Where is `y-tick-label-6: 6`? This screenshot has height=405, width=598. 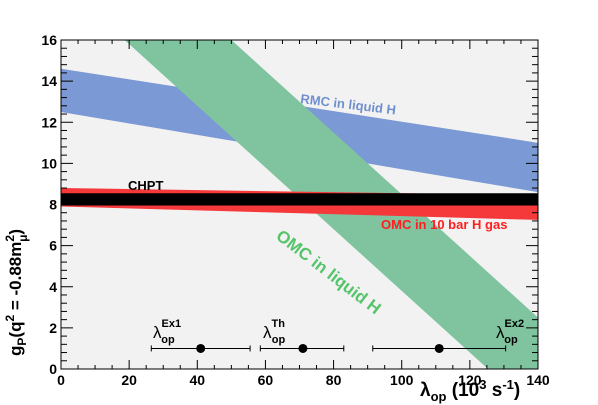
y-tick-label-6: 6 is located at coordinates (53, 246).